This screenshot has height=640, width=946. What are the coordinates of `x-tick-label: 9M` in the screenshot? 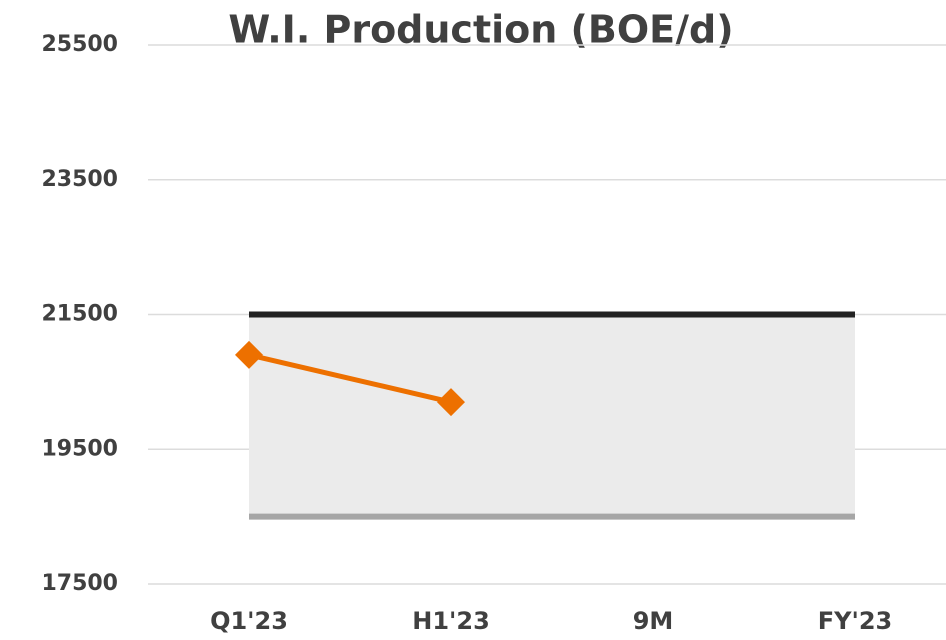 It's located at (653, 621).